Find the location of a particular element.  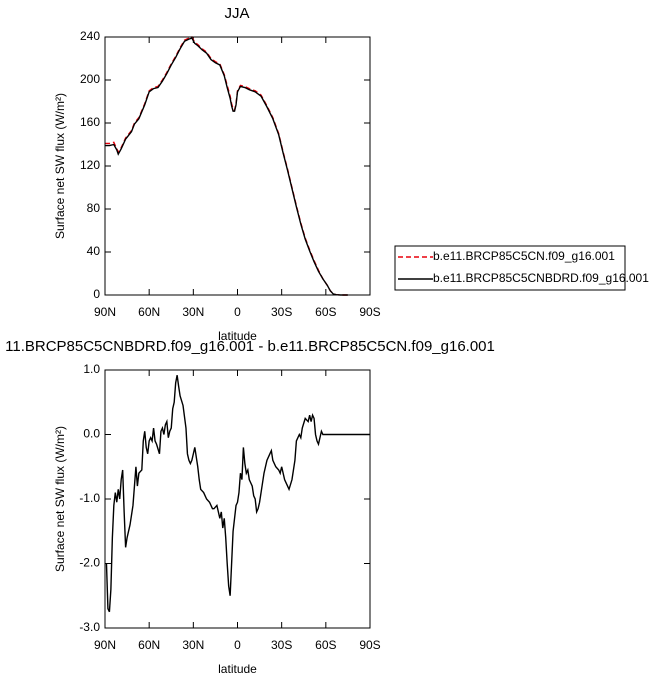

y-tick-label: 240 is located at coordinates (90, 36).